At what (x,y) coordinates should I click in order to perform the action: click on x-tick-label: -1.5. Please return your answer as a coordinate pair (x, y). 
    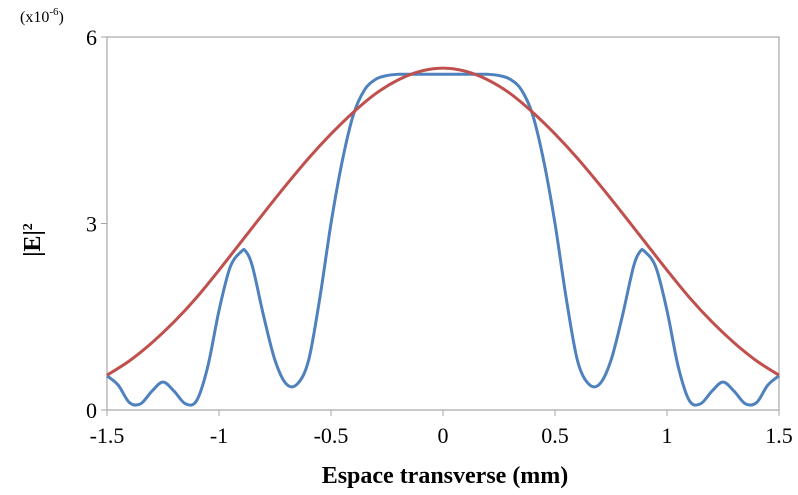
    Looking at the image, I should click on (107, 435).